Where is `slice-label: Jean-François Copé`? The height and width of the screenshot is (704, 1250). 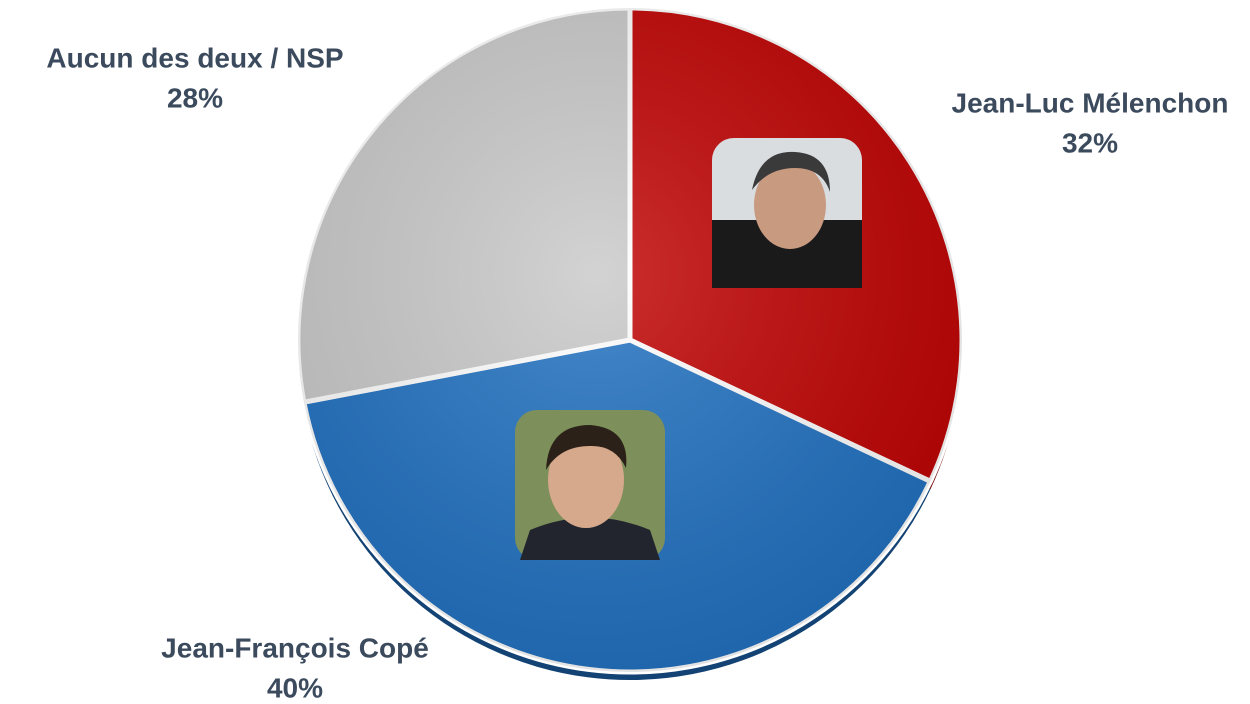
slice-label: Jean-François Copé is located at coordinates (295, 647).